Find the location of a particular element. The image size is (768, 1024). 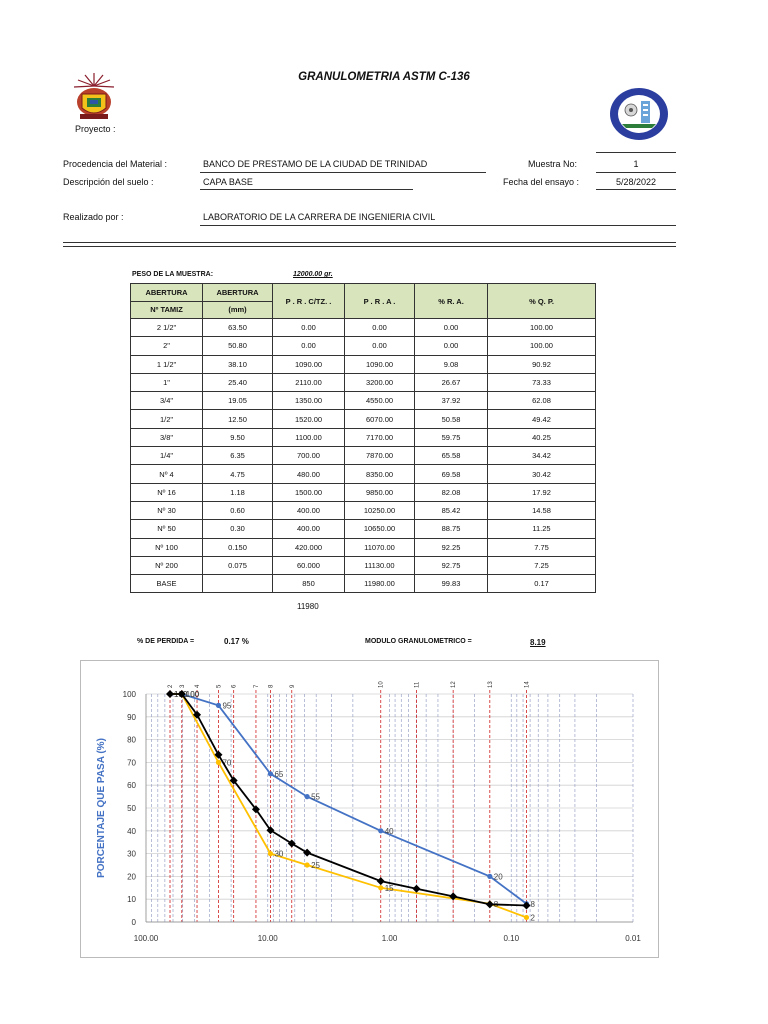

y-tick-label: 90 is located at coordinates (131, 717).